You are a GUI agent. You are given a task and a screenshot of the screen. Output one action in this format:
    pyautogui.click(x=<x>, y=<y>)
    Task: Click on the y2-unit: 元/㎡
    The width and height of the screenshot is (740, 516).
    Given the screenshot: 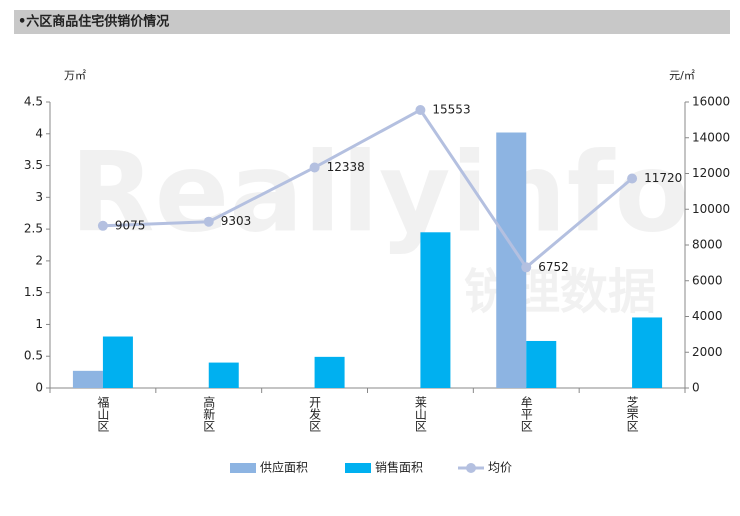 What is the action you would take?
    pyautogui.click(x=682, y=75)
    